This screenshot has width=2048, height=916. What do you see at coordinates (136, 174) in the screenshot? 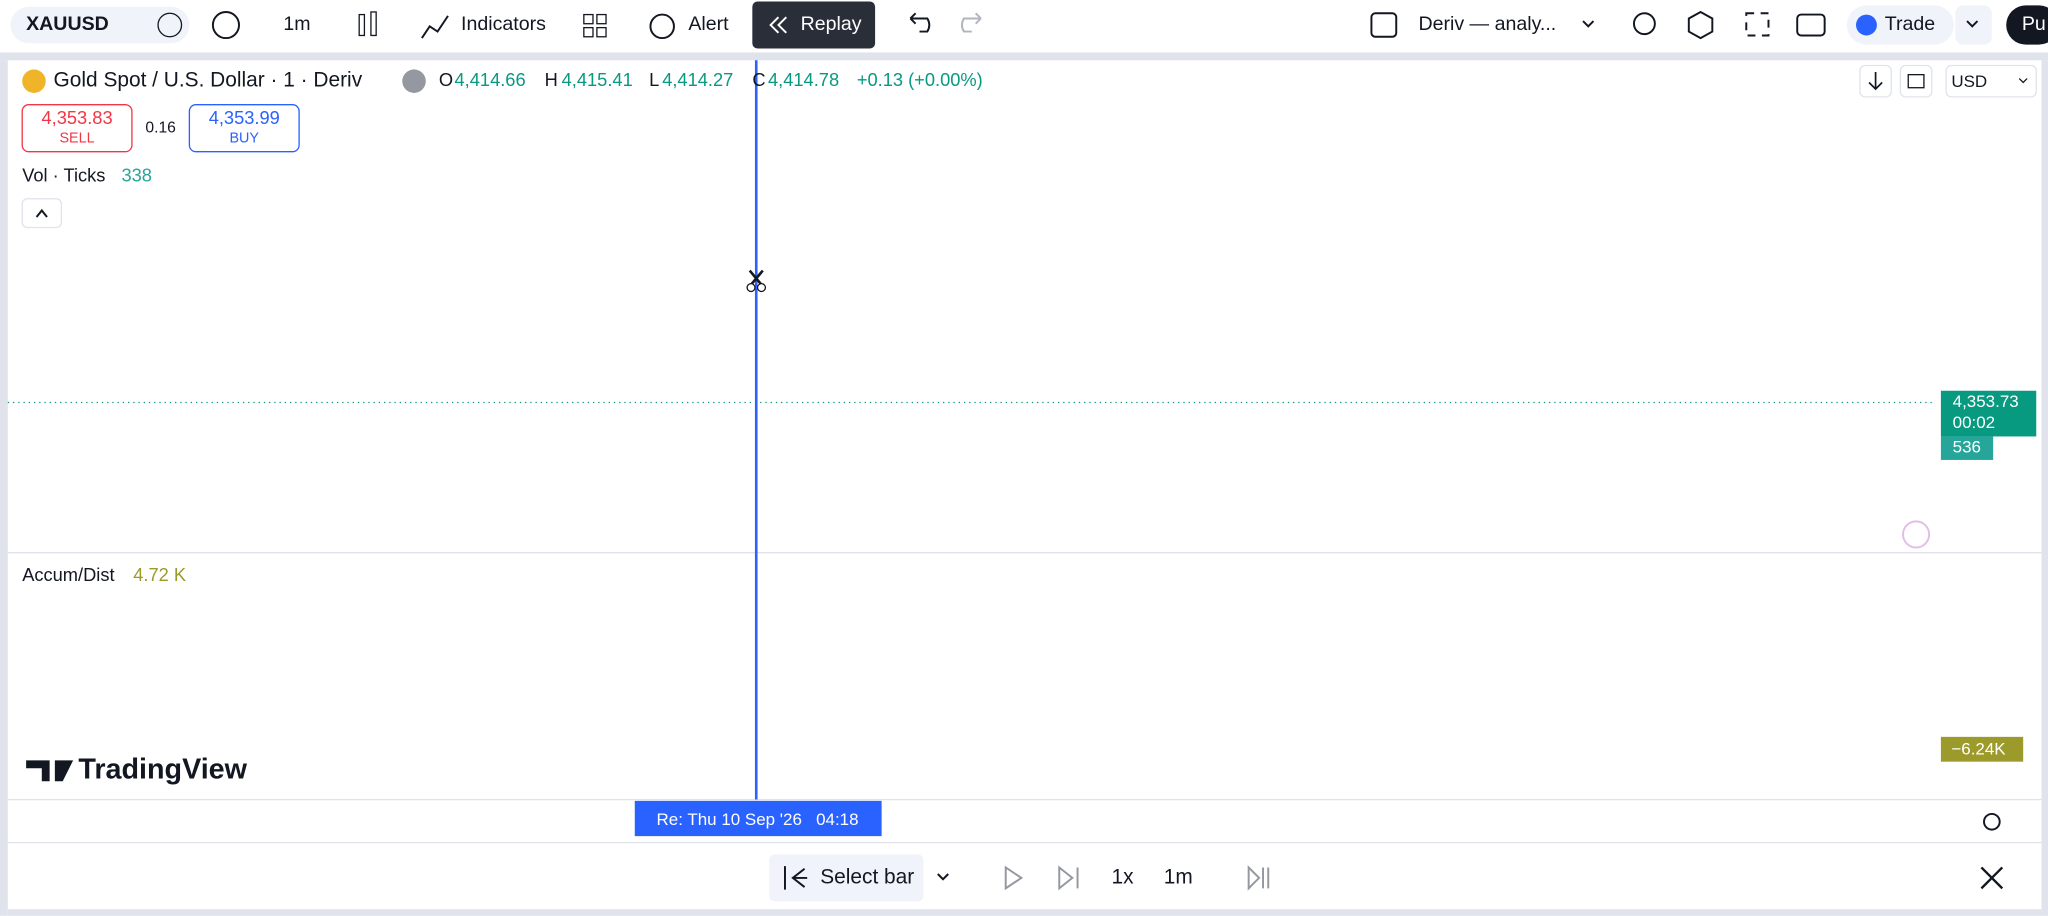
I see `volume-value: 338` at bounding box center [136, 174].